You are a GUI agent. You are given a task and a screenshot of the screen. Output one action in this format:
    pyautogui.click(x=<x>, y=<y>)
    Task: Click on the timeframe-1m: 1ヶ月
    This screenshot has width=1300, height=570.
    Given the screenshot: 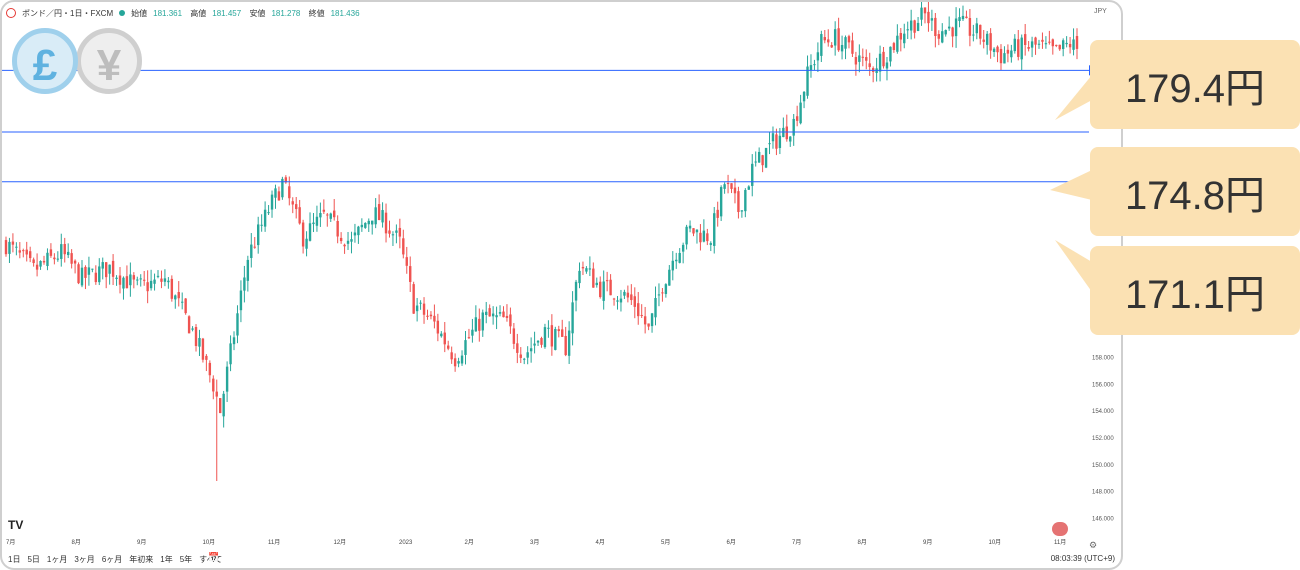 What is the action you would take?
    pyautogui.click(x=57, y=559)
    